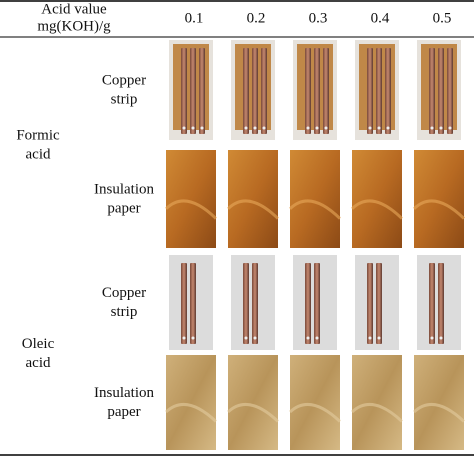  Describe the element at coordinates (194, 18) in the screenshot. I see `column-header: 0.1` at that location.